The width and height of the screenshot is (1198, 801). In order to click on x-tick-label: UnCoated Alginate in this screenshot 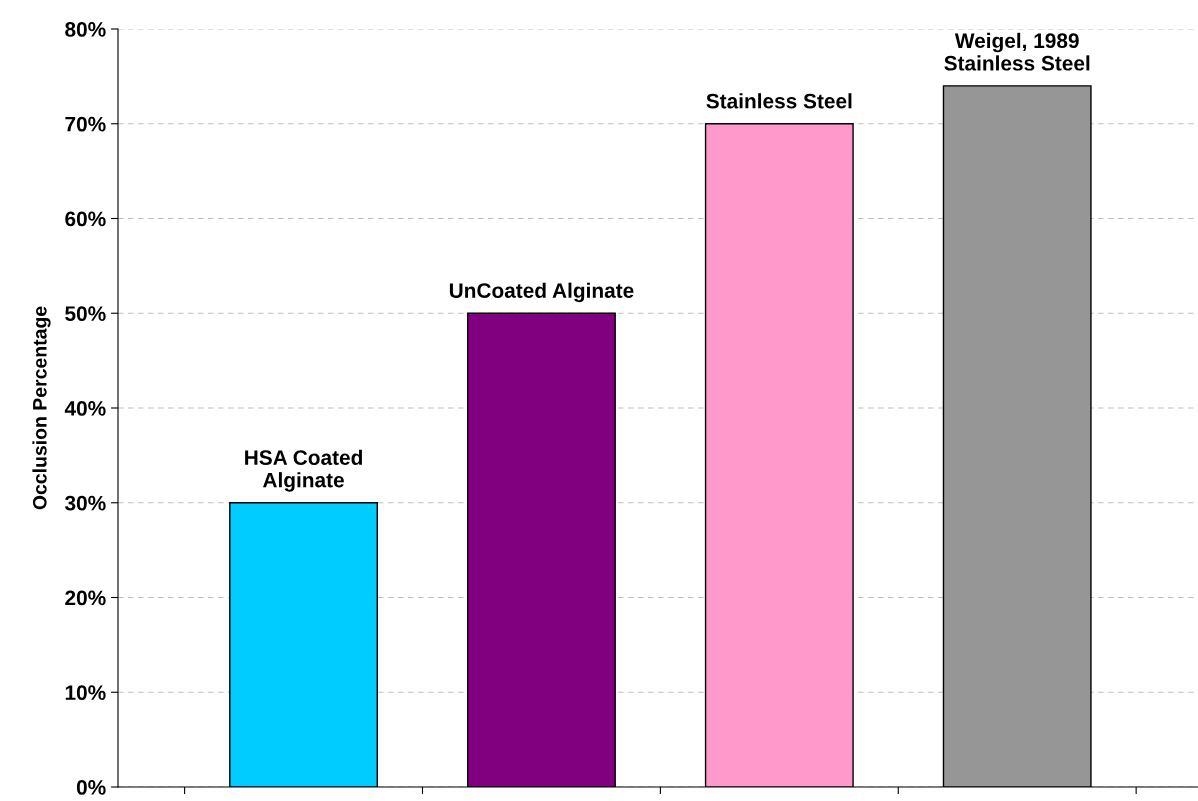, I will do `click(541, 292)`.